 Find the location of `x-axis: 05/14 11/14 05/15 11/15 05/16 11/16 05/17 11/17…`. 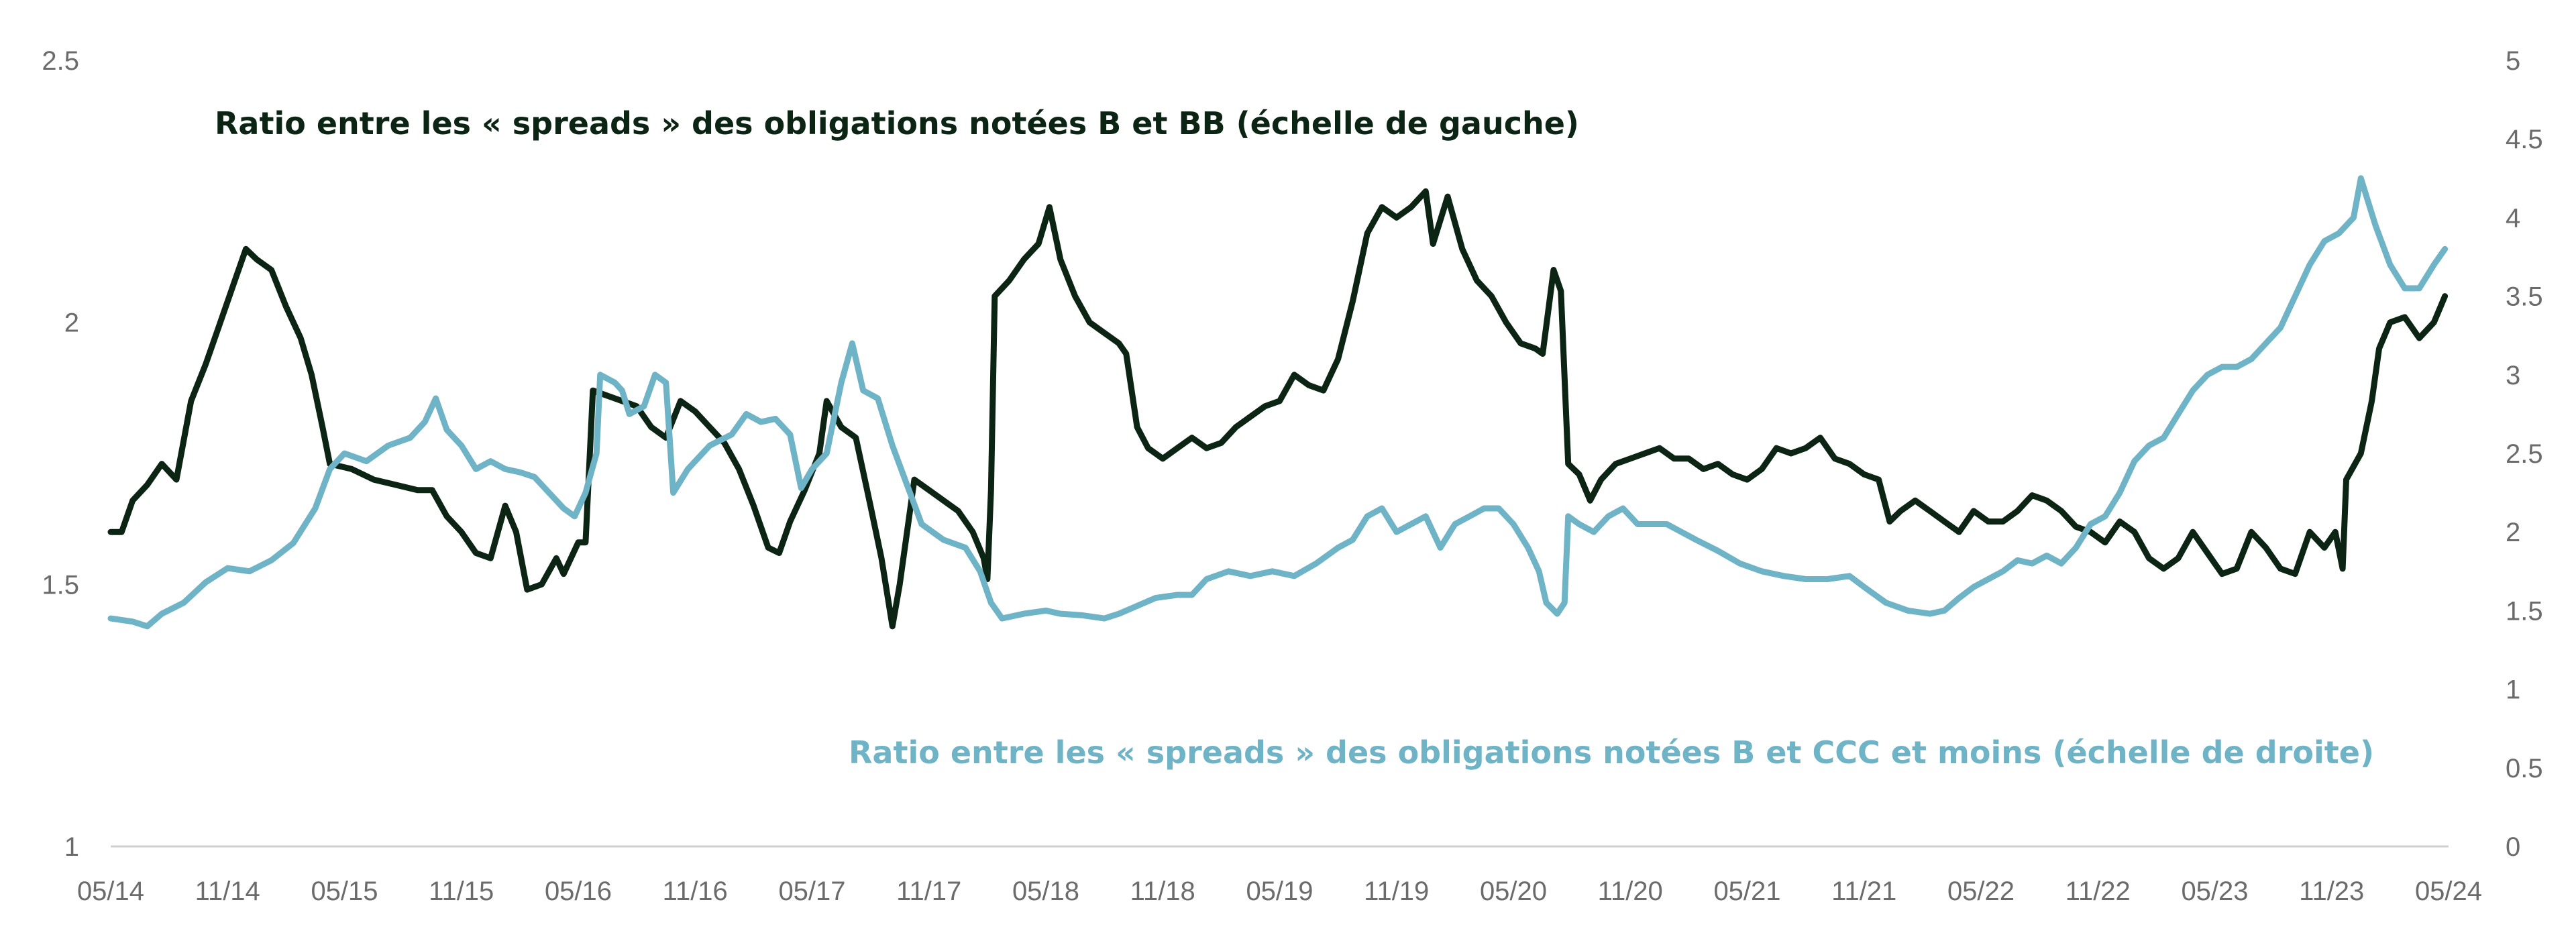

x-axis: 05/14 11/14 05/15 11/15 05/16 11/16 05/17 11/17… is located at coordinates (1279, 891).